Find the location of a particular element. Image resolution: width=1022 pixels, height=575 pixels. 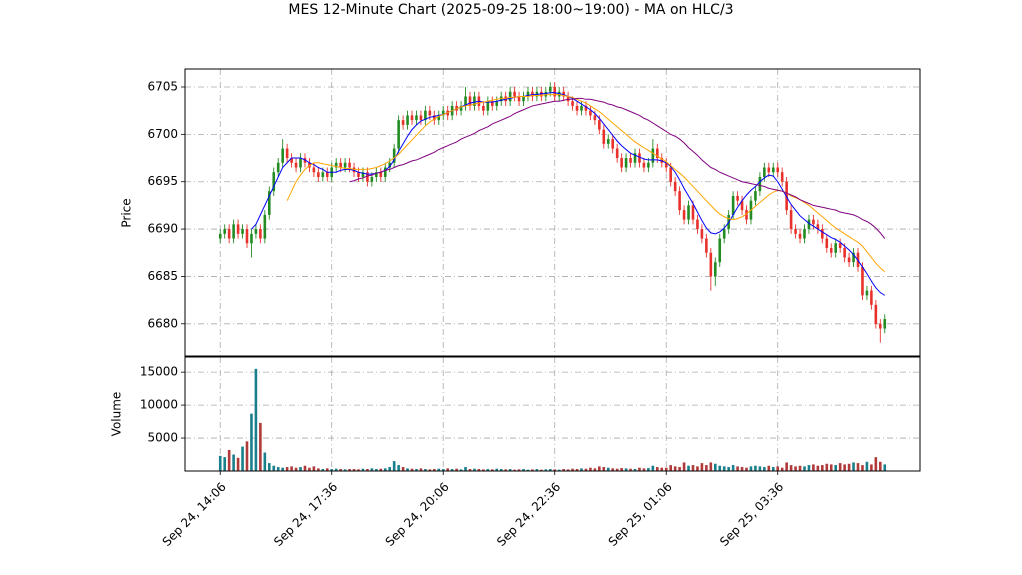

x-tick-label: Sep 24, 17:36 is located at coordinates (305, 514).